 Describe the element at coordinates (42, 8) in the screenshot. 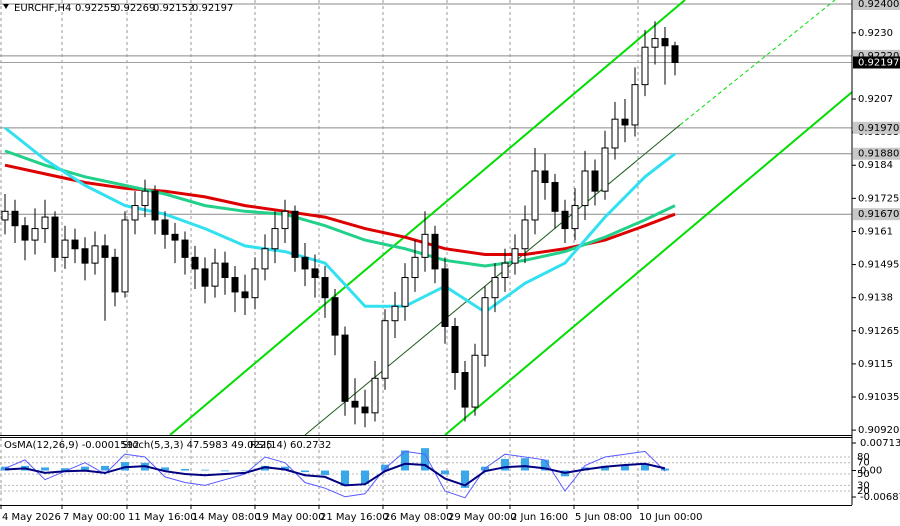

I see `chart-title: EURCHF,H4` at that location.